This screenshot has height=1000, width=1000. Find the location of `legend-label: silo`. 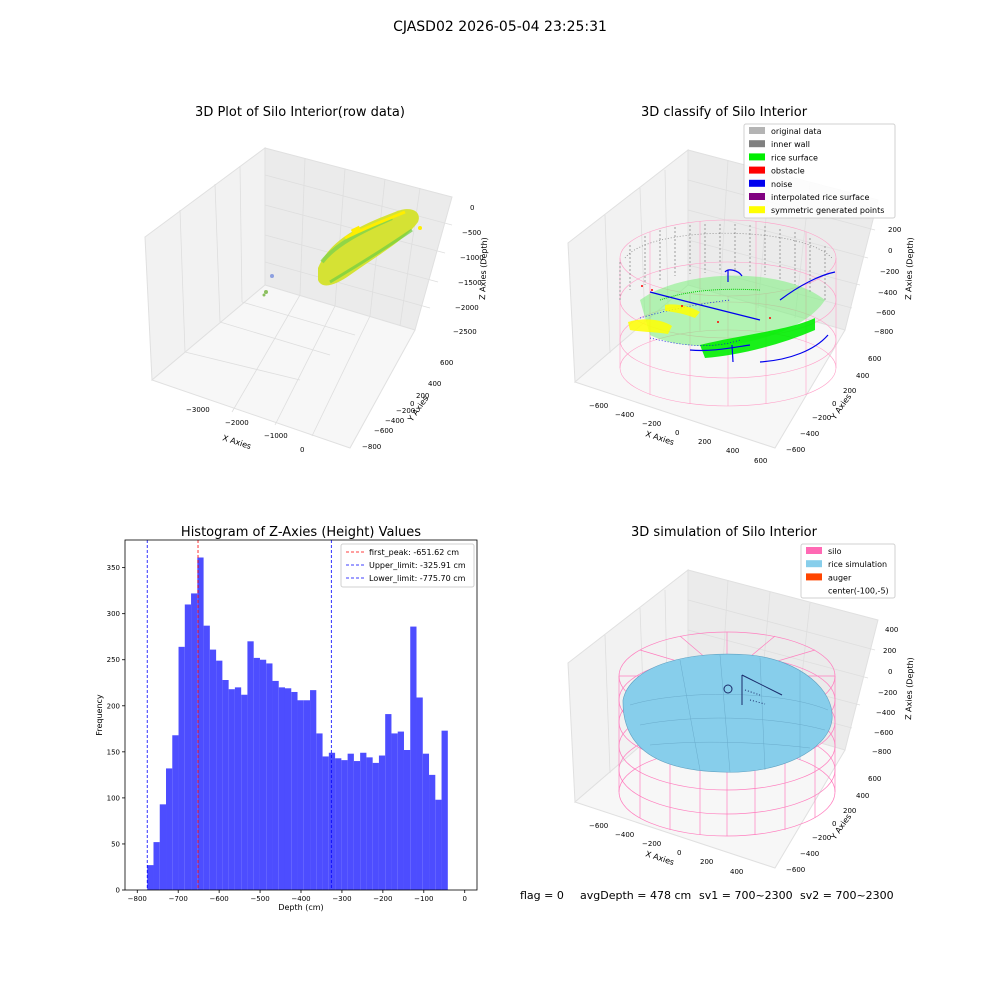

legend-label: silo is located at coordinates (835, 551).